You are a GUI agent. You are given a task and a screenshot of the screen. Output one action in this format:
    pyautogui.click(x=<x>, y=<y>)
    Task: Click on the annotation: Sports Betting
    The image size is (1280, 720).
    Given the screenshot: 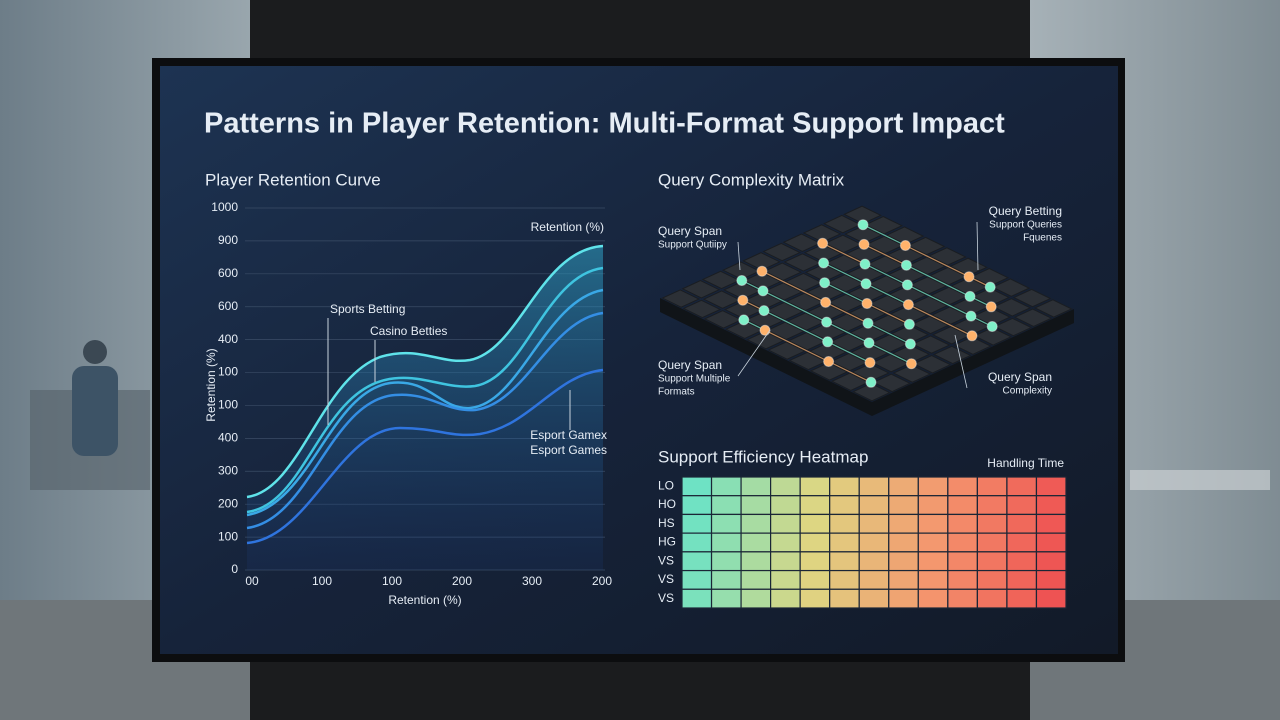 What is the action you would take?
    pyautogui.click(x=367, y=309)
    